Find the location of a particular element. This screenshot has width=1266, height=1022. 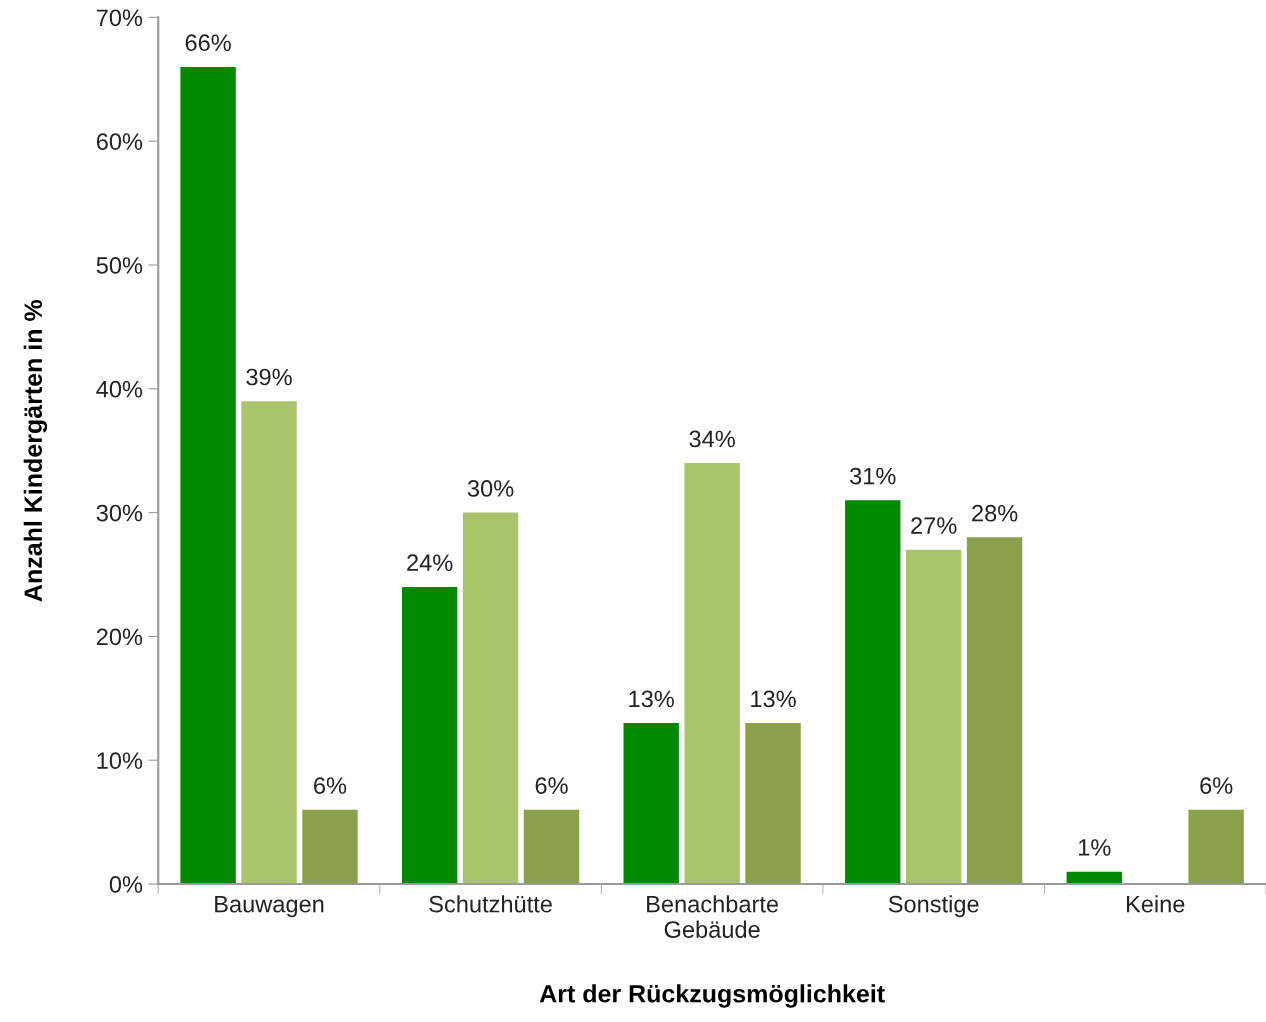

y-axis-title: Anzahl Kindergärten in % is located at coordinates (35, 450).